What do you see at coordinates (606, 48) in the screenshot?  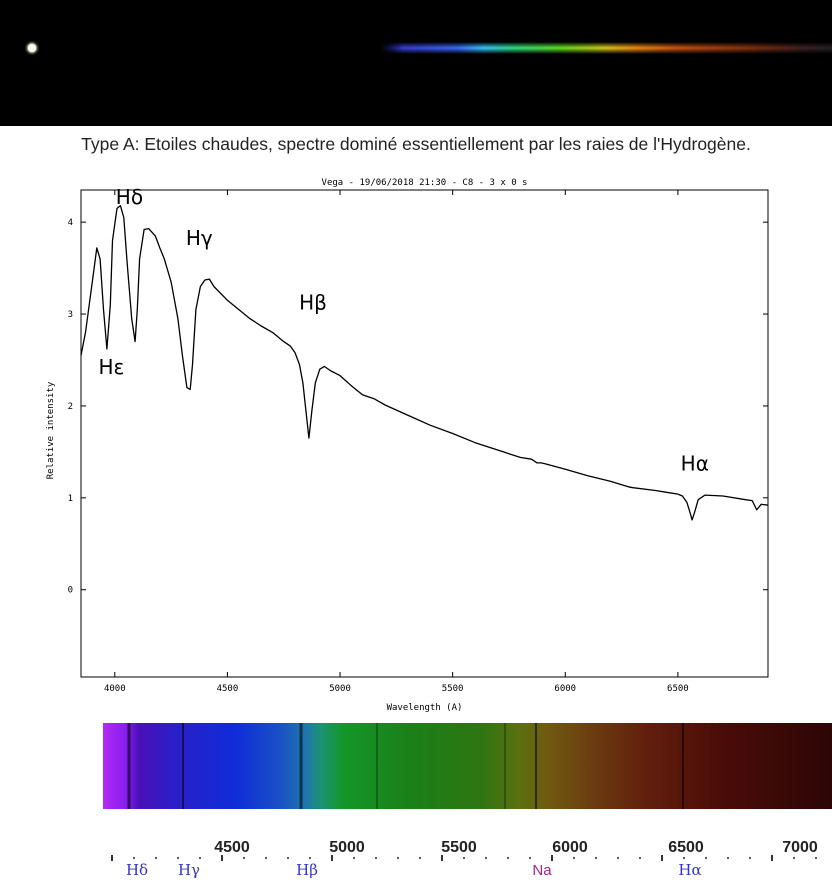 I see `spectrum-streak` at bounding box center [606, 48].